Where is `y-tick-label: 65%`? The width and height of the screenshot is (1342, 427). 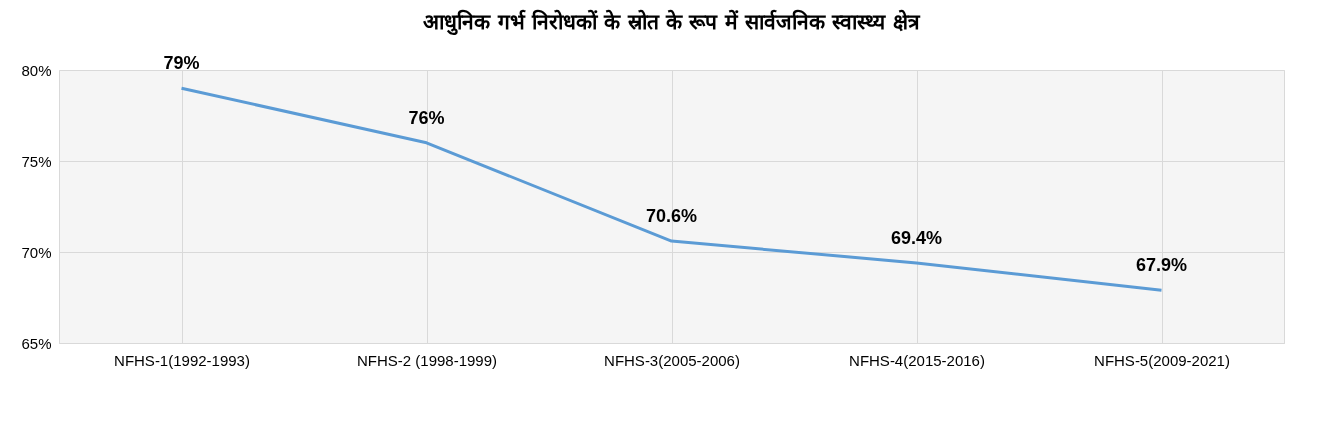
y-tick-label: 65% is located at coordinates (36, 343).